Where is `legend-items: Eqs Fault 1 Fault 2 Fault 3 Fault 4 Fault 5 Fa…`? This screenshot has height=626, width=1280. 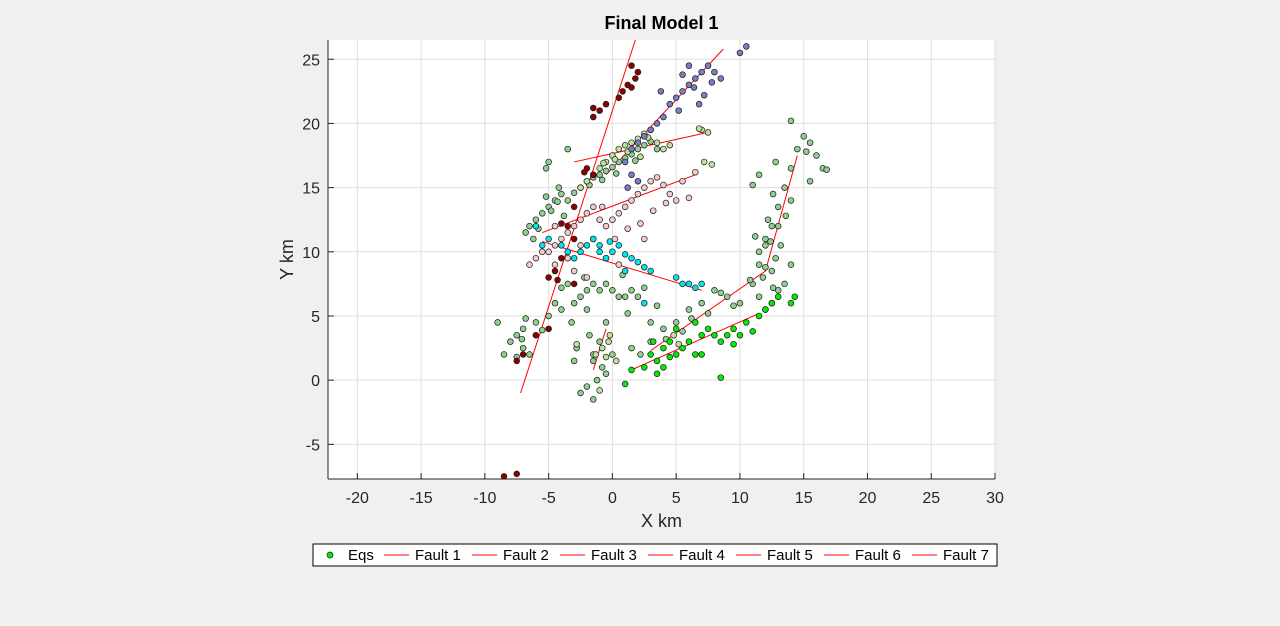
legend-items: Eqs Fault 1 Fault 2 Fault 3 Fault 4 Fault 5 Fa… is located at coordinates (657, 555).